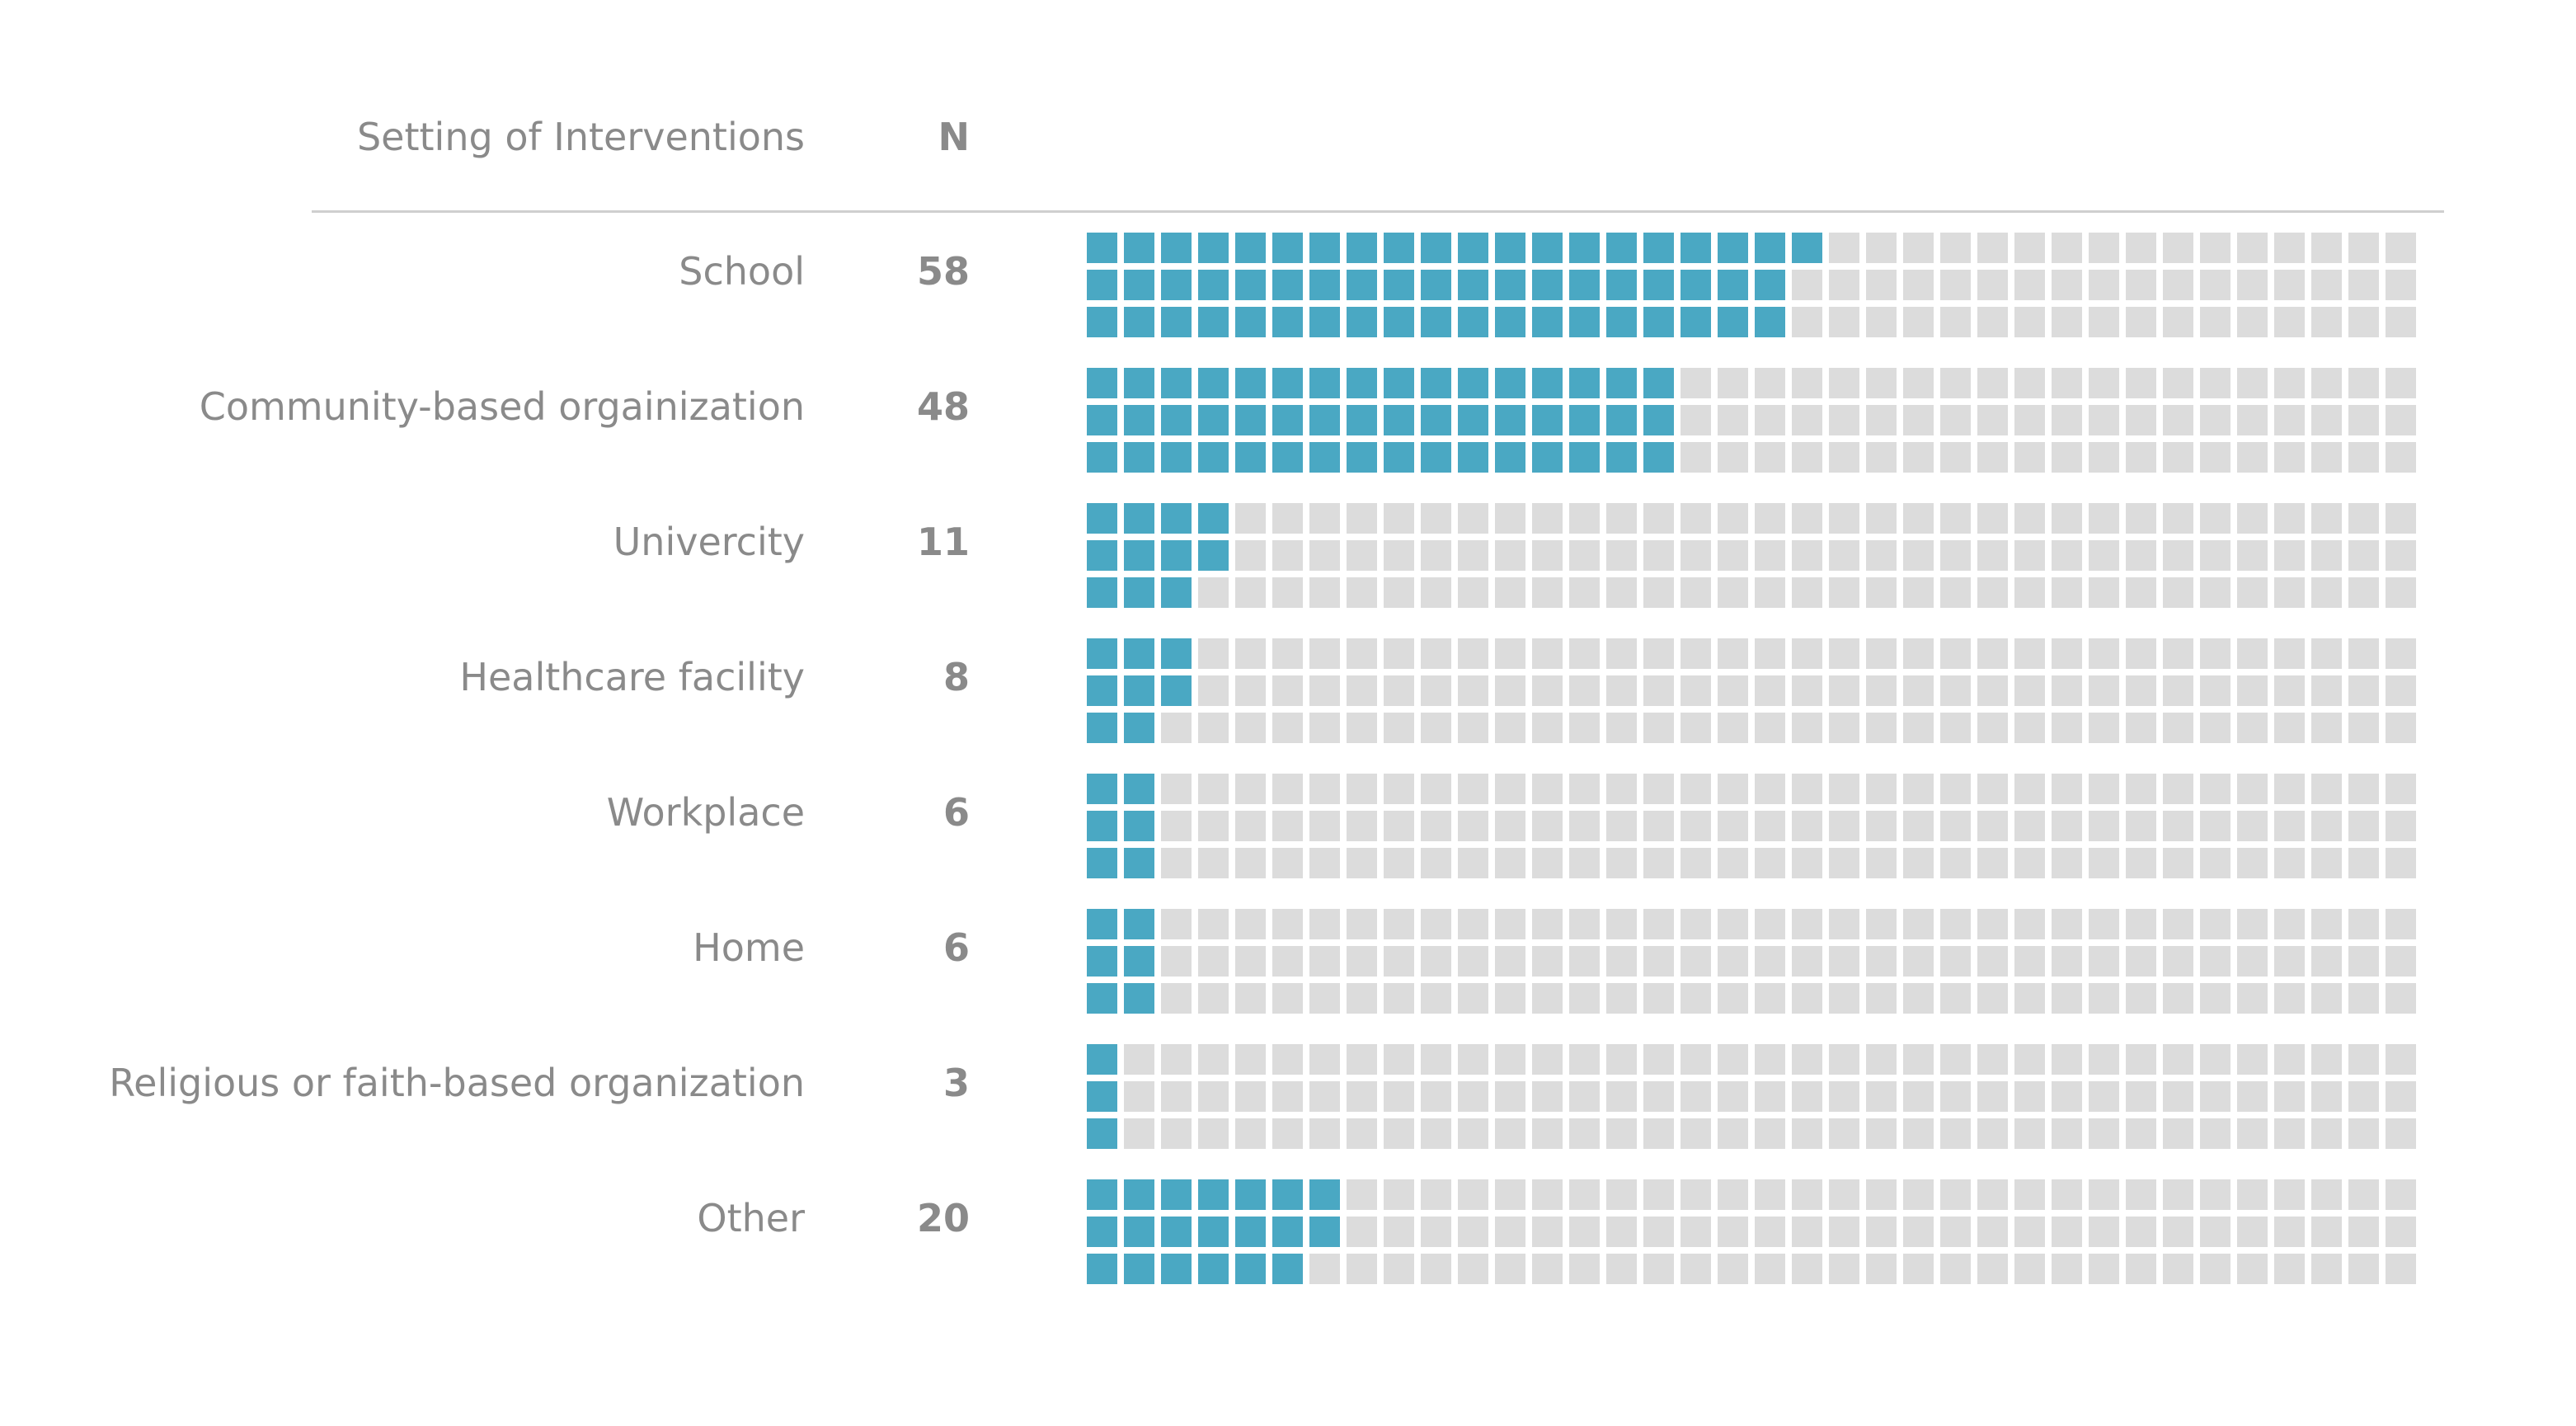  Describe the element at coordinates (580, 137) in the screenshot. I see `column-header-setting: Setting of Interventions` at that location.